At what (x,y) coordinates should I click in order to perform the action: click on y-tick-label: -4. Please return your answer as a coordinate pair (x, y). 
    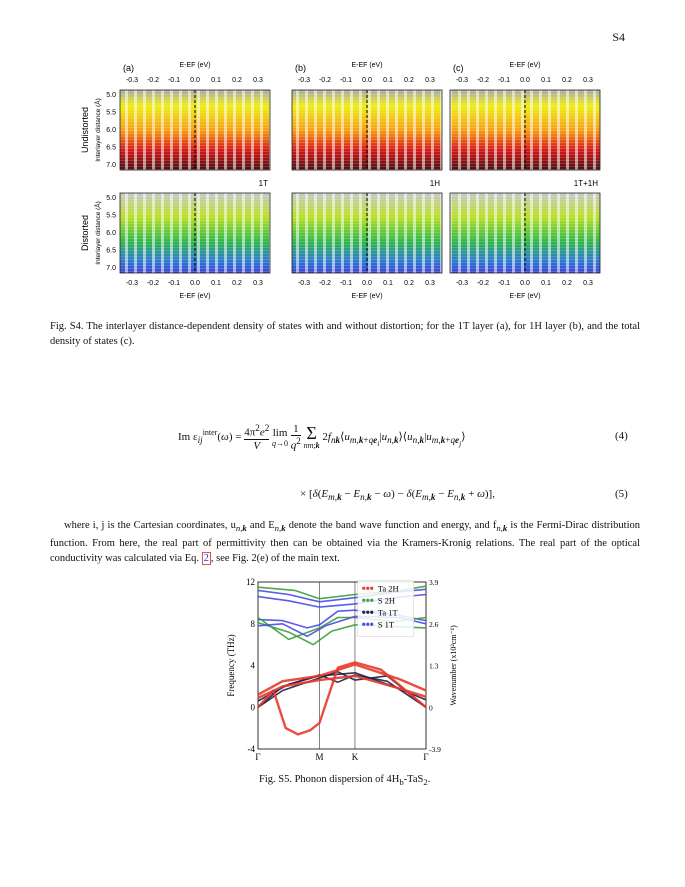
    Looking at the image, I should click on (252, 749).